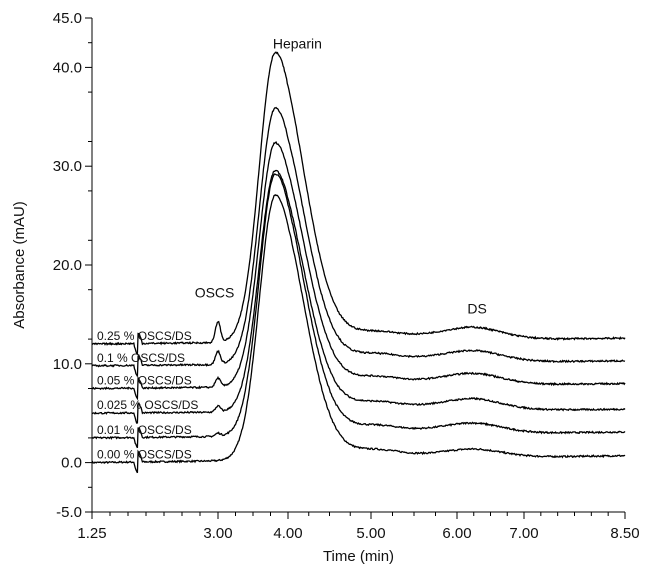 This screenshot has width=646, height=569. What do you see at coordinates (456, 533) in the screenshot?
I see `x-tick-label: 6.00` at bounding box center [456, 533].